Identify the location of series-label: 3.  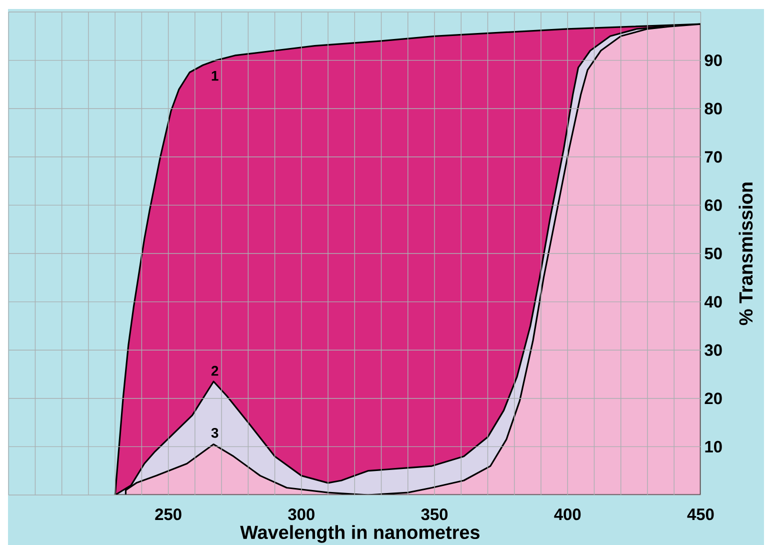
(214, 433).